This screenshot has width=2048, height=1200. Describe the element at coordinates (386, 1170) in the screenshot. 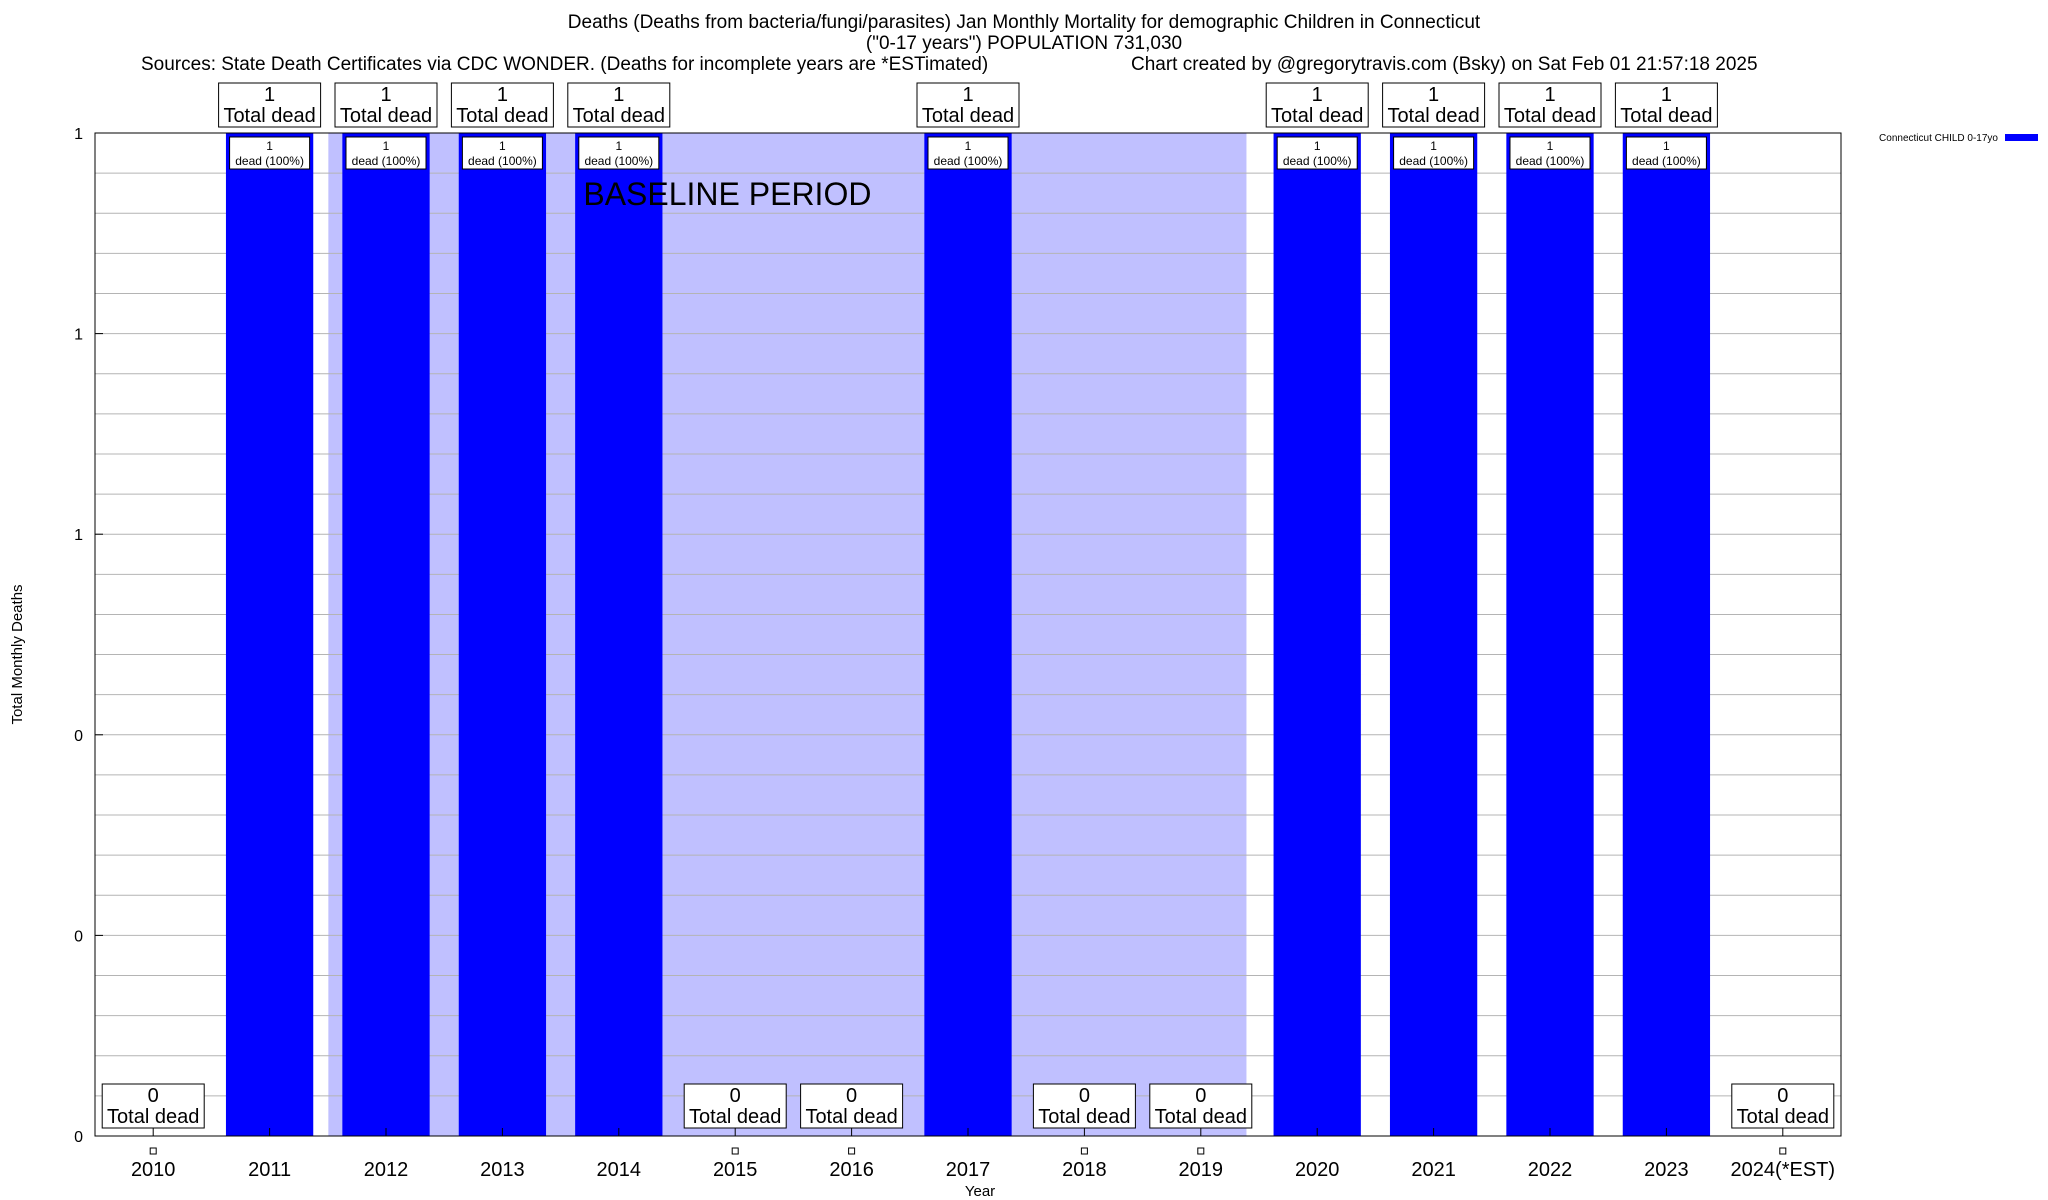

I see `x-tick-label: 2012` at that location.